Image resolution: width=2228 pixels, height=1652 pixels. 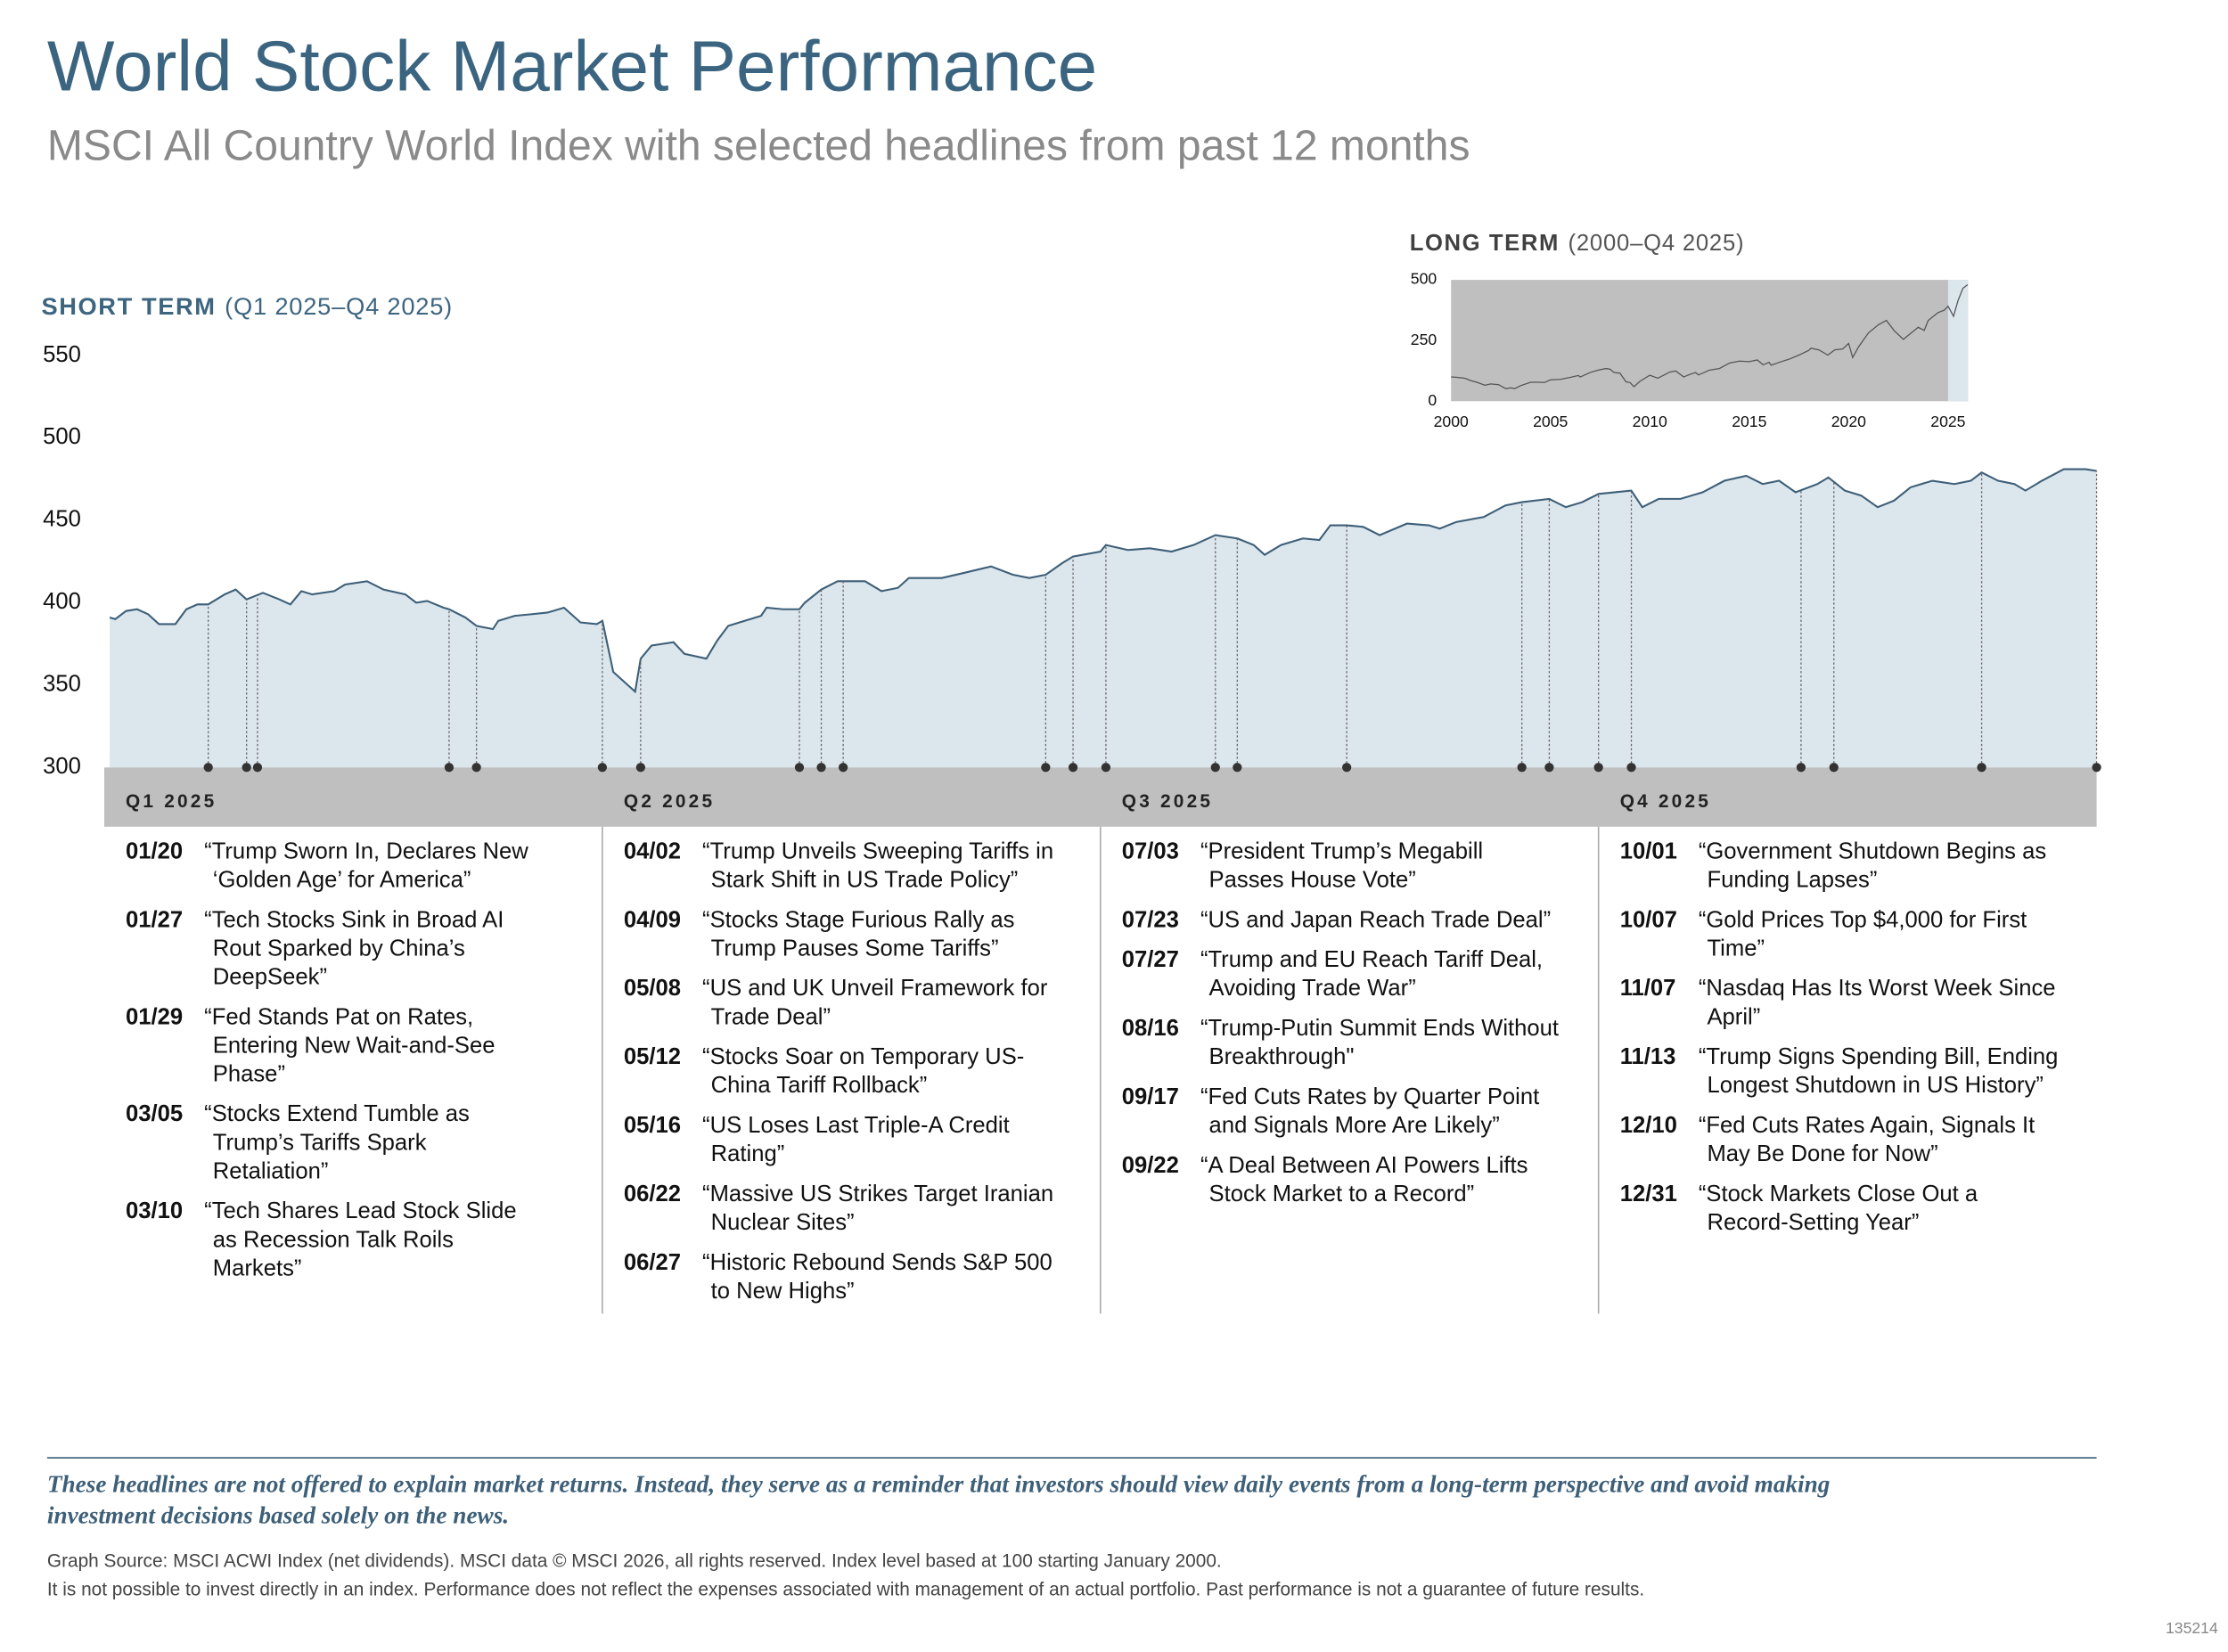 What do you see at coordinates (62, 355) in the screenshot?
I see `y-tick-label: 550` at bounding box center [62, 355].